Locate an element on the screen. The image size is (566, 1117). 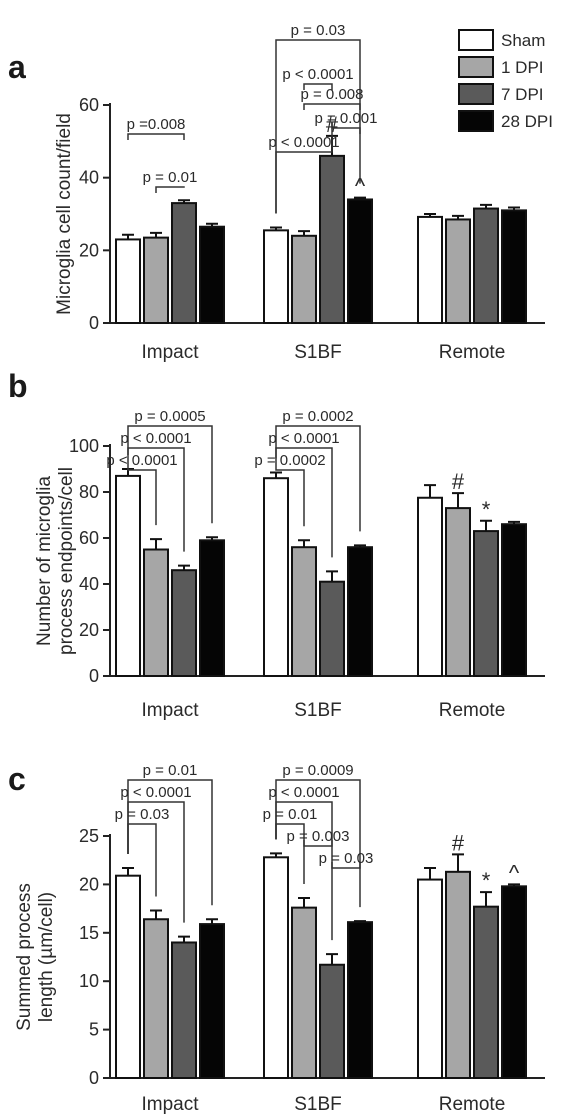
bracket-label-5: p = 0.0002 is located at coordinates (289, 460).